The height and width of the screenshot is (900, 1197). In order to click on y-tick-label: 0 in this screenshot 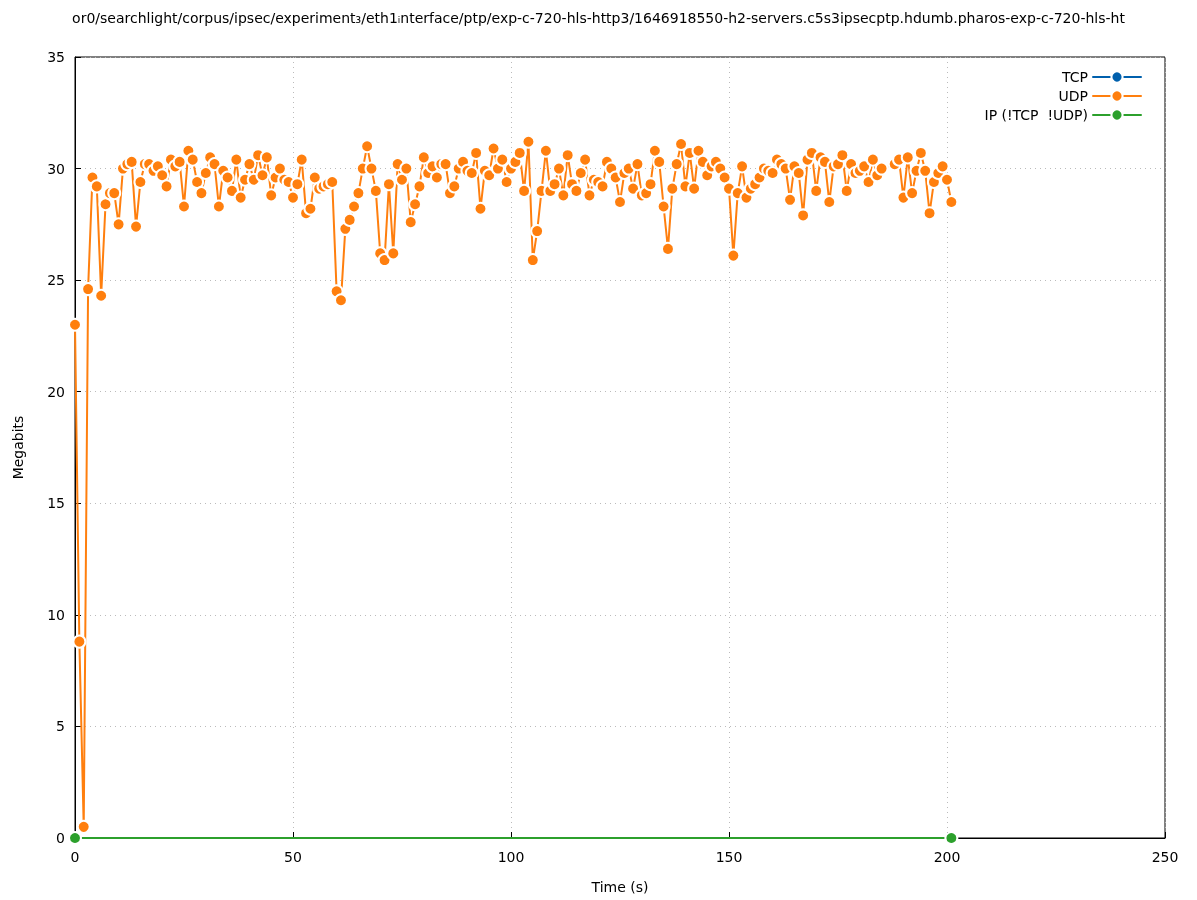, I will do `click(60, 838)`.